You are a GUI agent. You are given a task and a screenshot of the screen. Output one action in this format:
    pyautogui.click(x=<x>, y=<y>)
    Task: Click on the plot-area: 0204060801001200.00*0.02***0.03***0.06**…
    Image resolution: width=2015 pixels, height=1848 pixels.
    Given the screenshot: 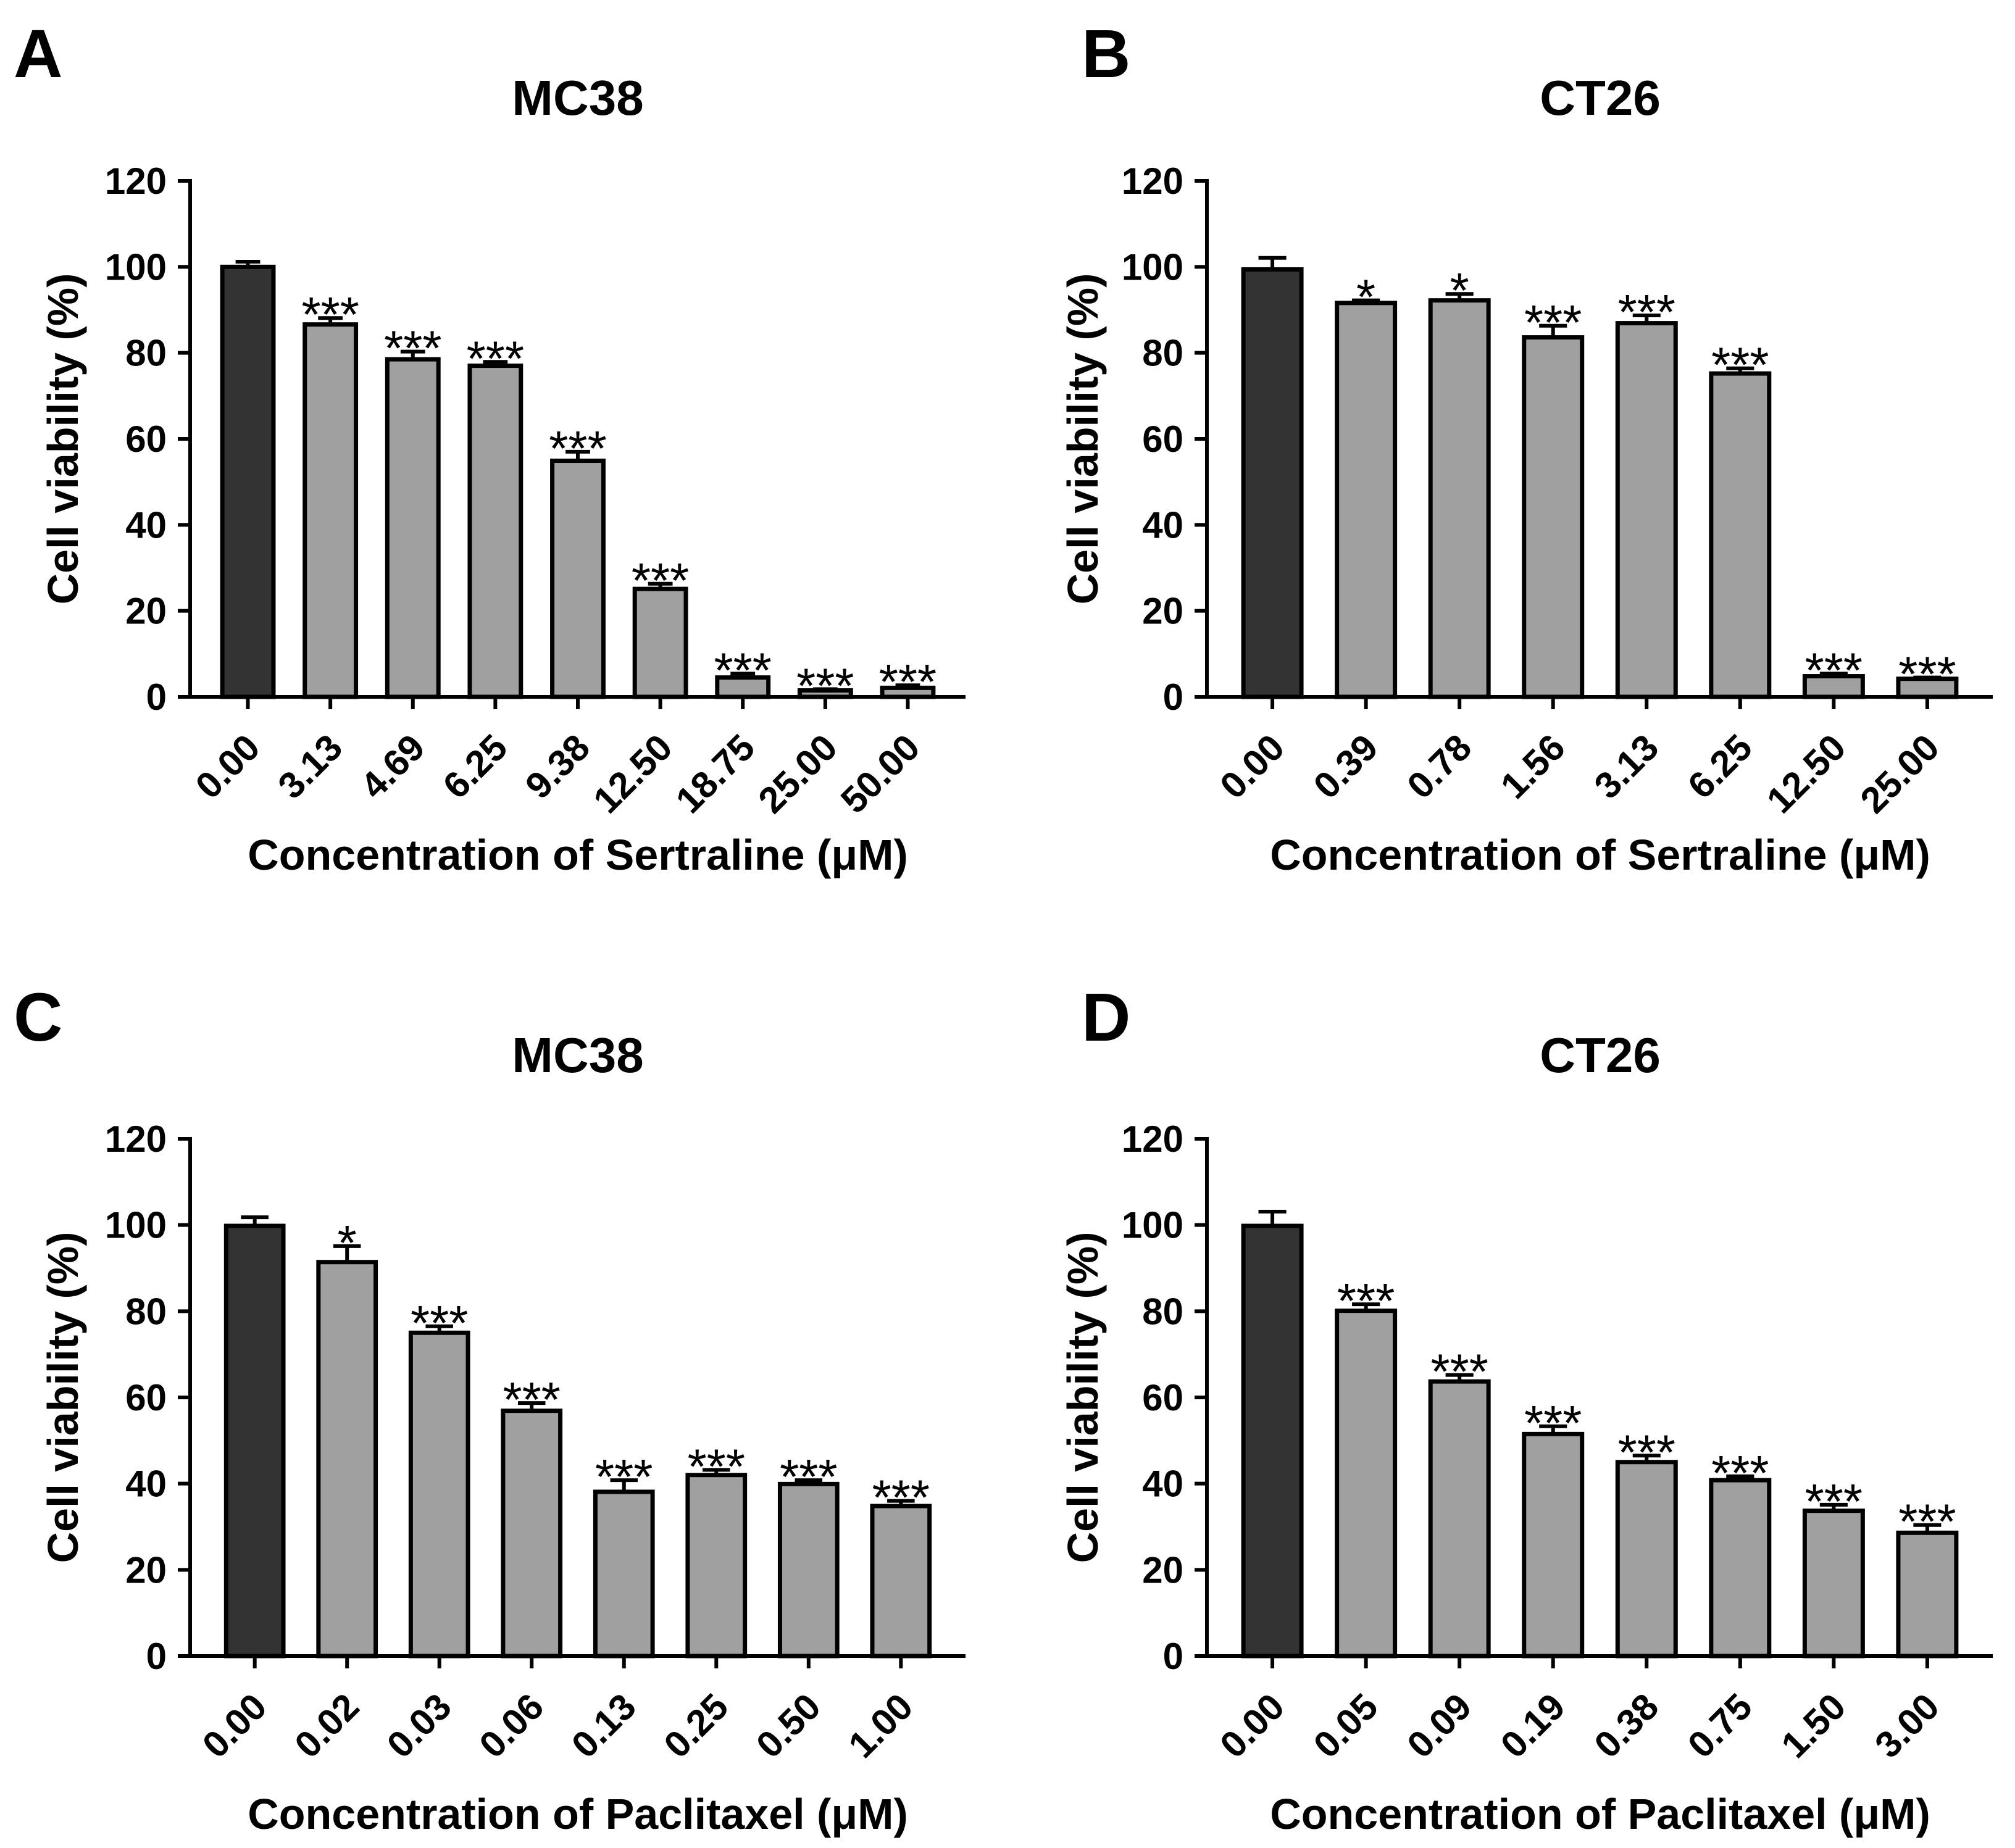 What is the action you would take?
    pyautogui.click(x=535, y=1442)
    